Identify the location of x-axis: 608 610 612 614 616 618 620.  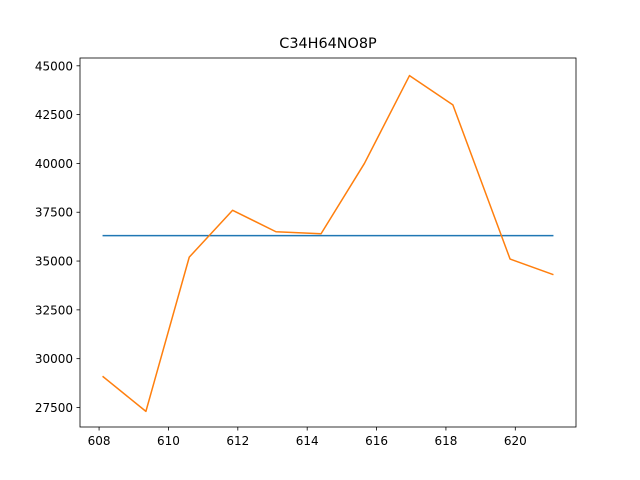
(307, 437).